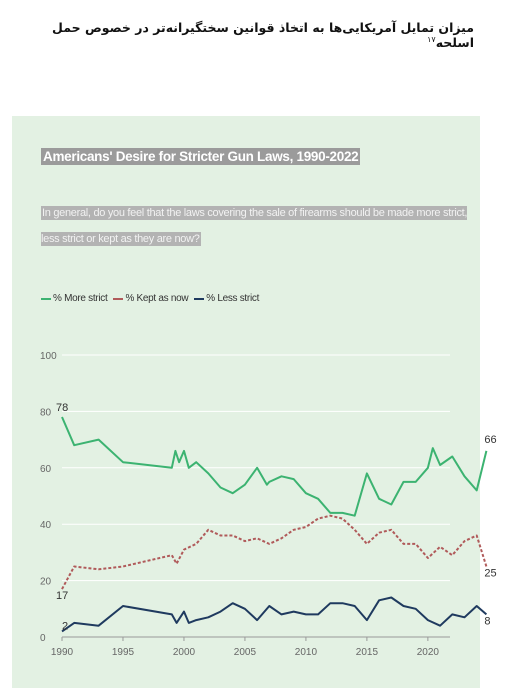 The width and height of the screenshot is (518, 700). I want to click on series-line-more-strict, so click(274, 466).